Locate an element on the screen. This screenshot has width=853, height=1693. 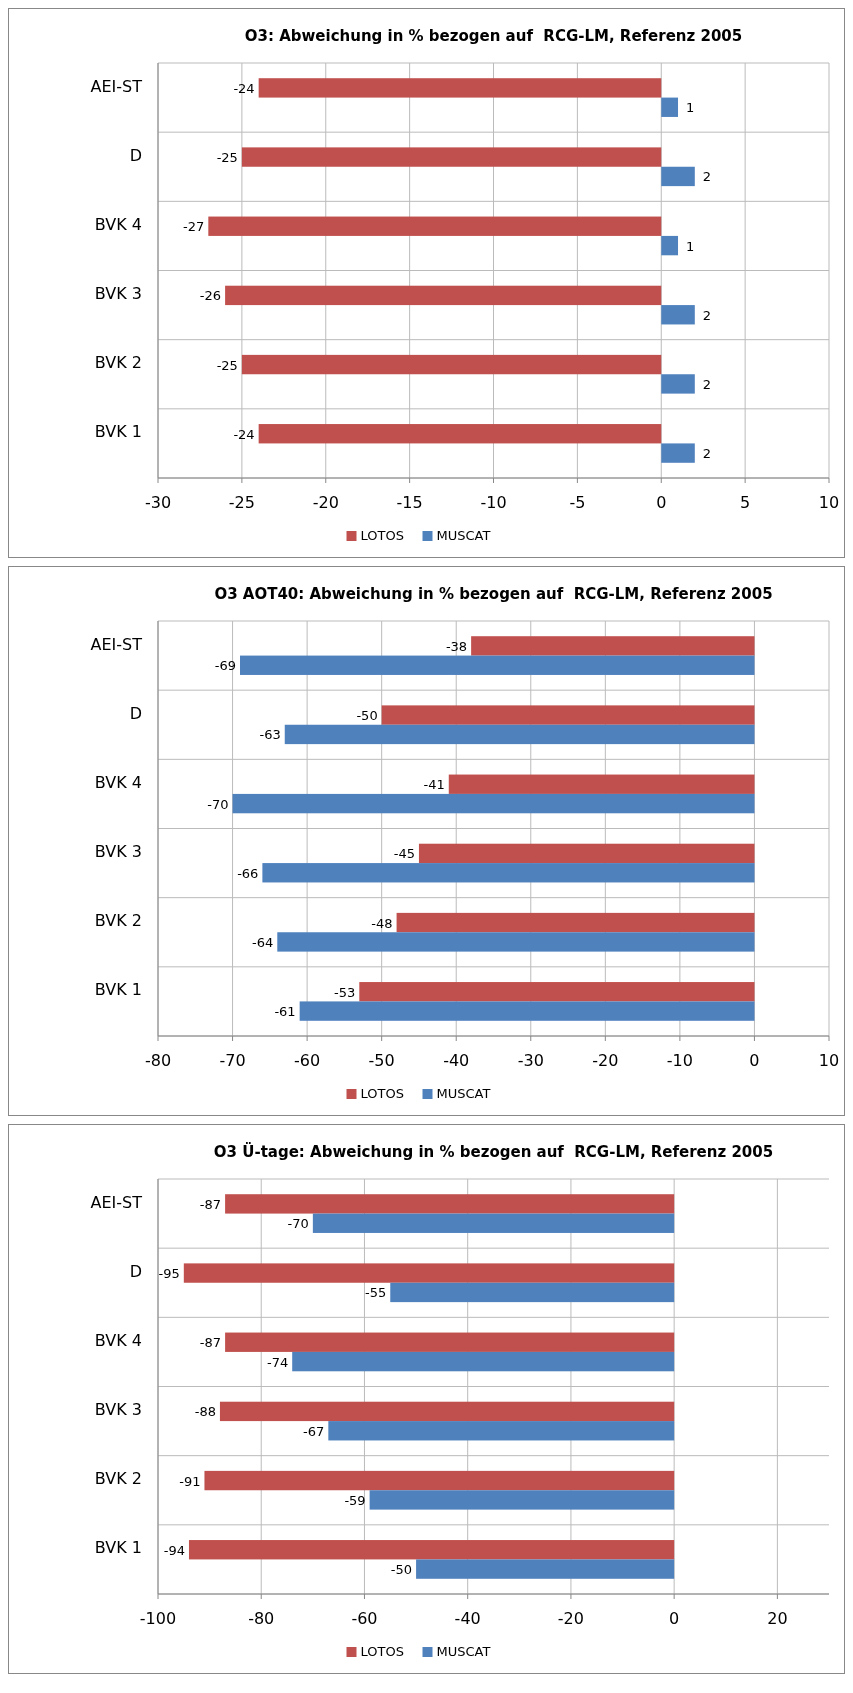
chart-title: O3 Ü-tage: Abweichung in % bezogen auf RCG-LM, Referenz 2005 is located at coordinates (493, 1151).